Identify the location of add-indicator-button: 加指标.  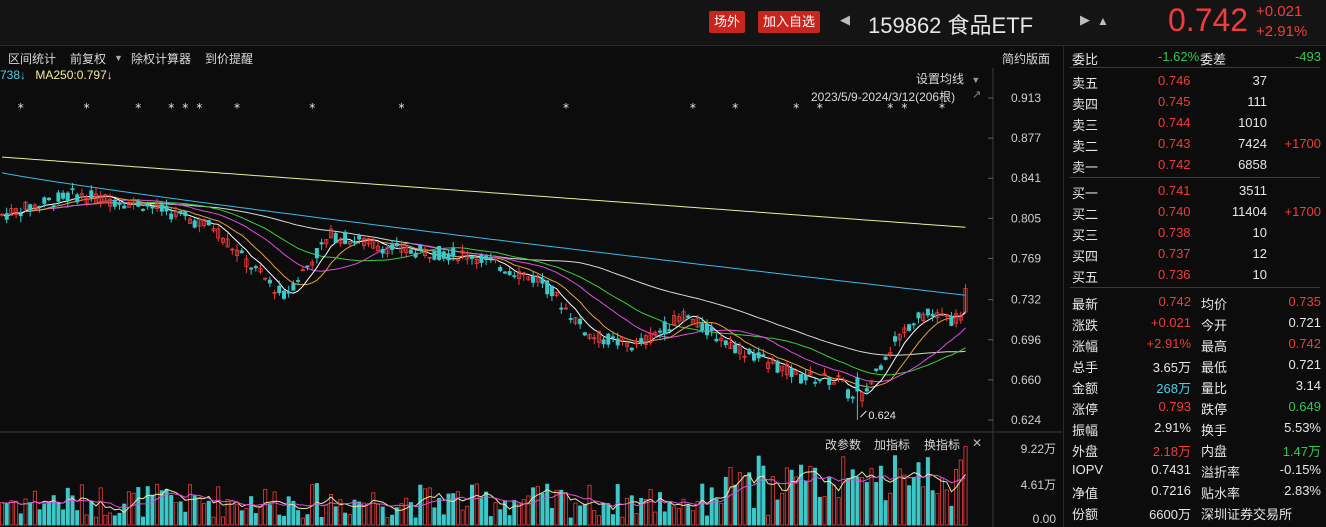
(892, 445).